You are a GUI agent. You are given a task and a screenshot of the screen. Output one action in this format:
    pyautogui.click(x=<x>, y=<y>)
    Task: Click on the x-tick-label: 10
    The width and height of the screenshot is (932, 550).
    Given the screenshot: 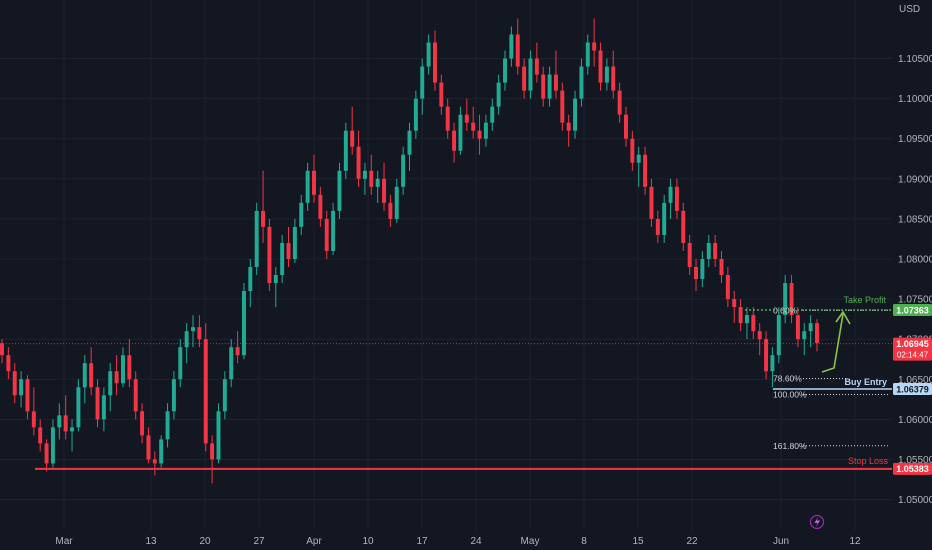 What is the action you would take?
    pyautogui.click(x=368, y=541)
    